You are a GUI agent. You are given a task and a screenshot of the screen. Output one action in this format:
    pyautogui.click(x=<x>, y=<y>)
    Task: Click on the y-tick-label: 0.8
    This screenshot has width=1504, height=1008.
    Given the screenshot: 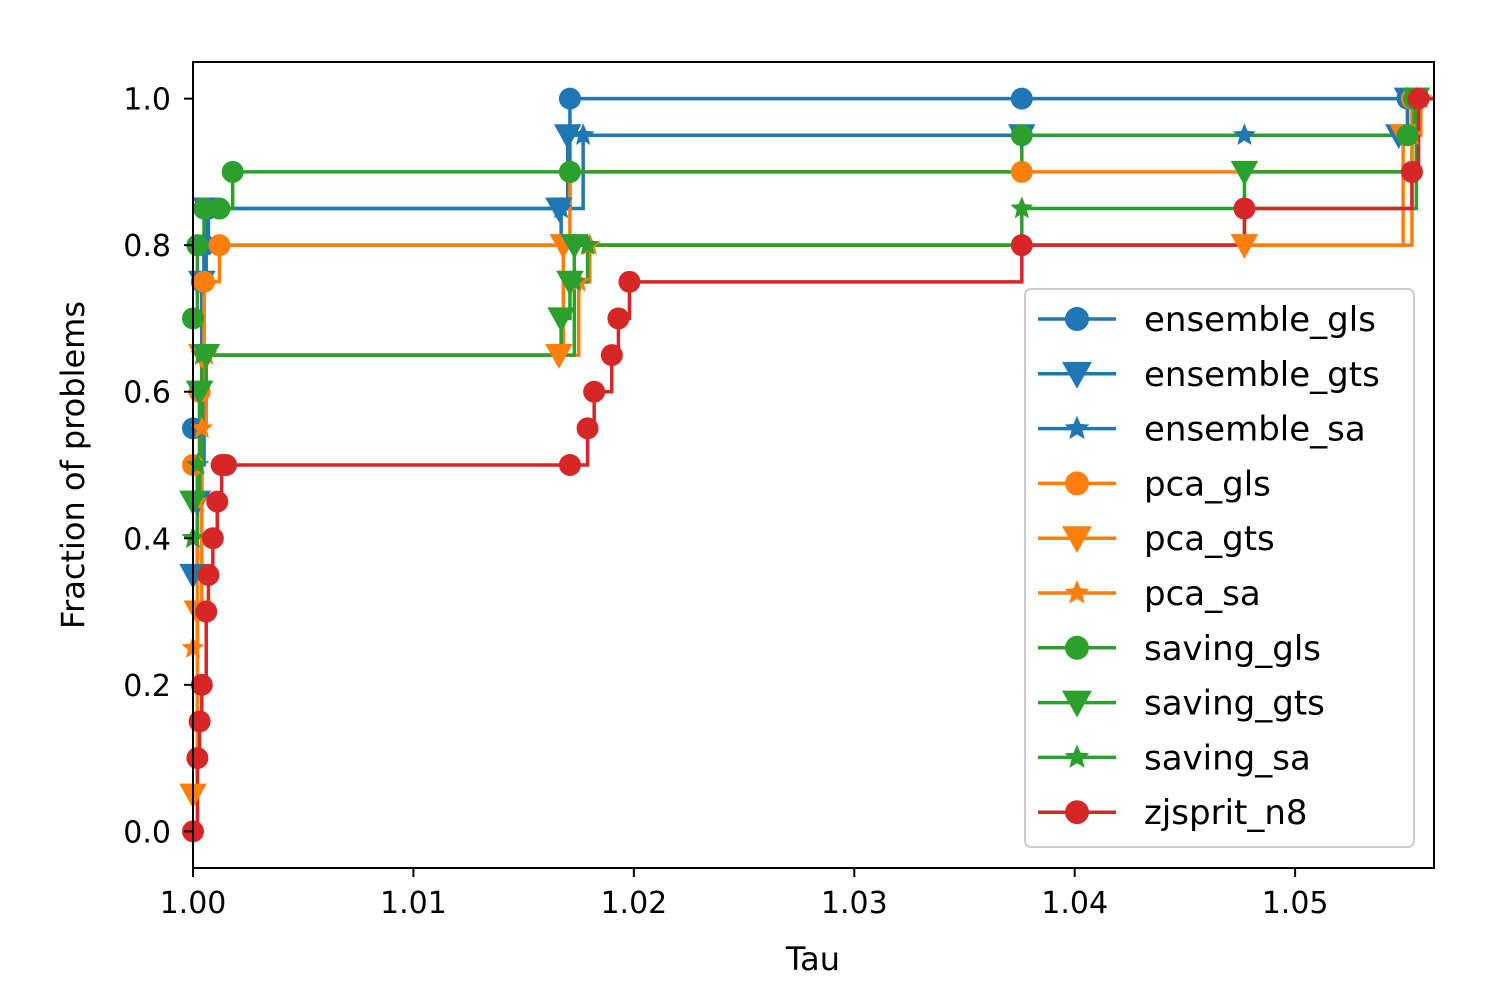 What is the action you would take?
    pyautogui.click(x=147, y=246)
    